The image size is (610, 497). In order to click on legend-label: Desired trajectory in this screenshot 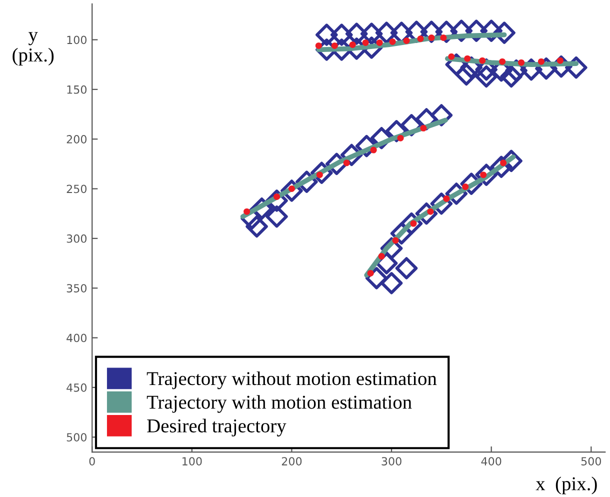, I will do `click(216, 427)`.